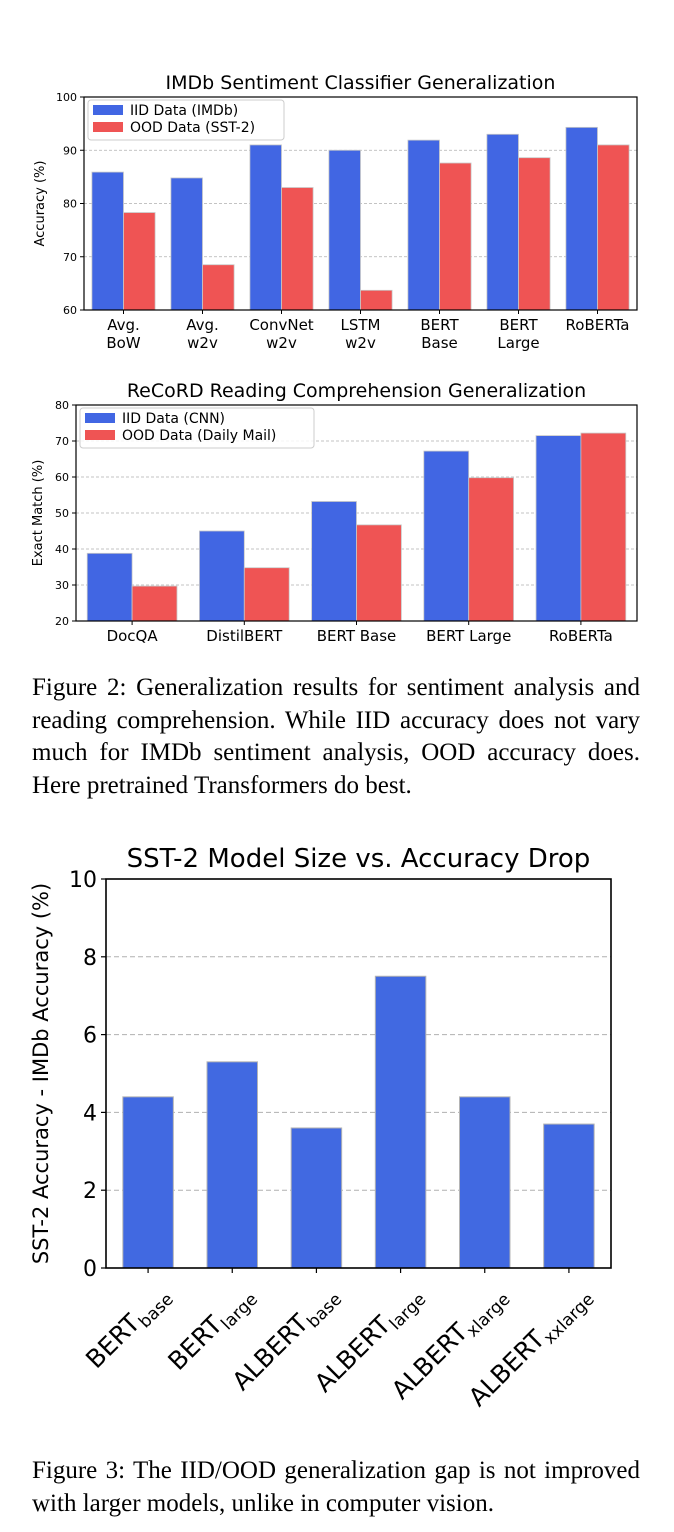 The image size is (674, 1532). Describe the element at coordinates (90, 958) in the screenshot. I see `y-tick-label: 8` at that location.